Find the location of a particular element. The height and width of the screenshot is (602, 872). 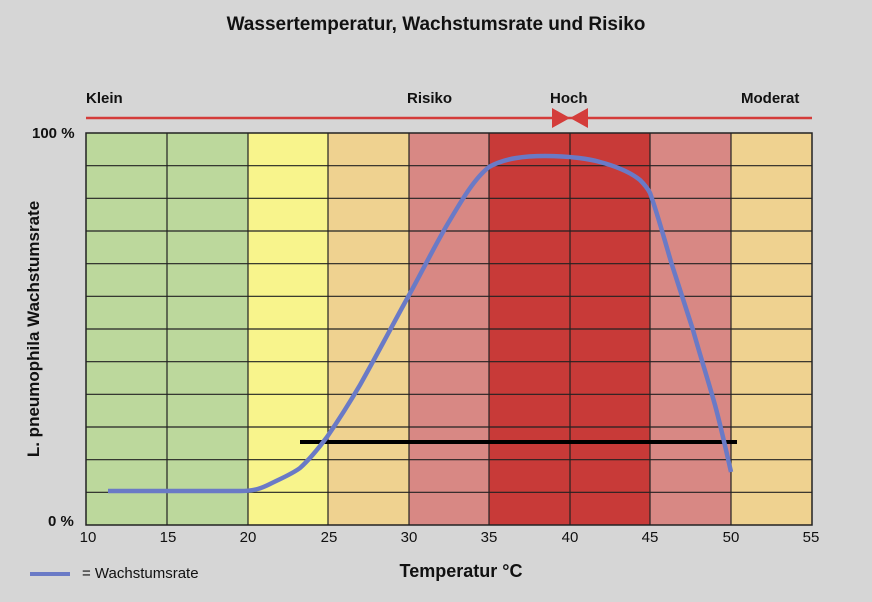

y-axis-label: L. pneumophila Wachstumsrate is located at coordinates (33, 329).